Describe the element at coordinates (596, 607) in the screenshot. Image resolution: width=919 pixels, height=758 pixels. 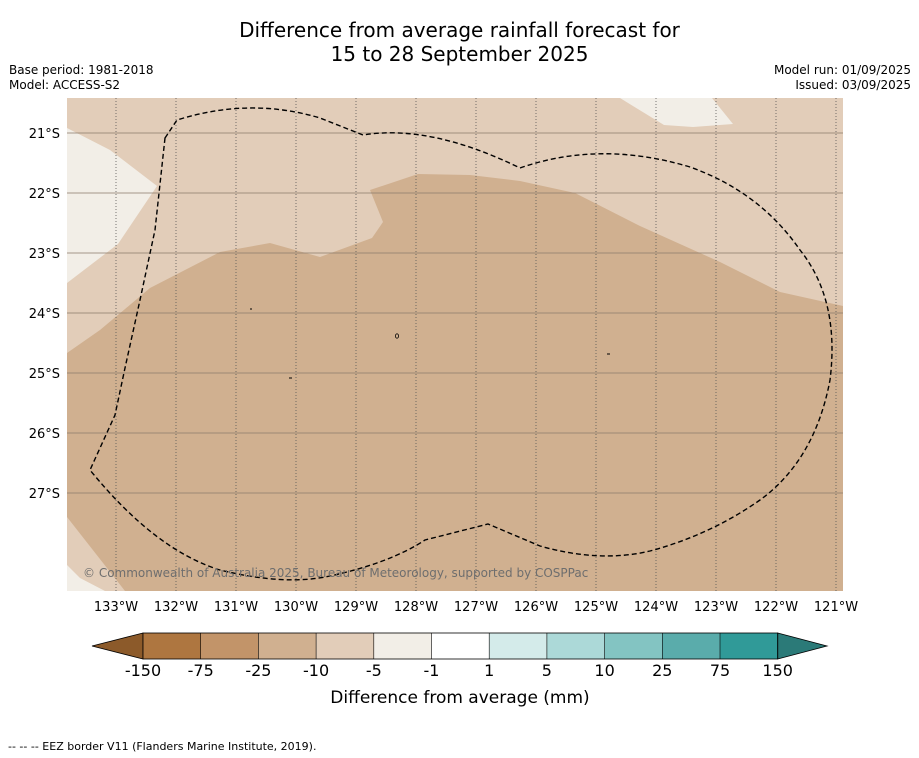
I see `lon-label: 125°W` at that location.